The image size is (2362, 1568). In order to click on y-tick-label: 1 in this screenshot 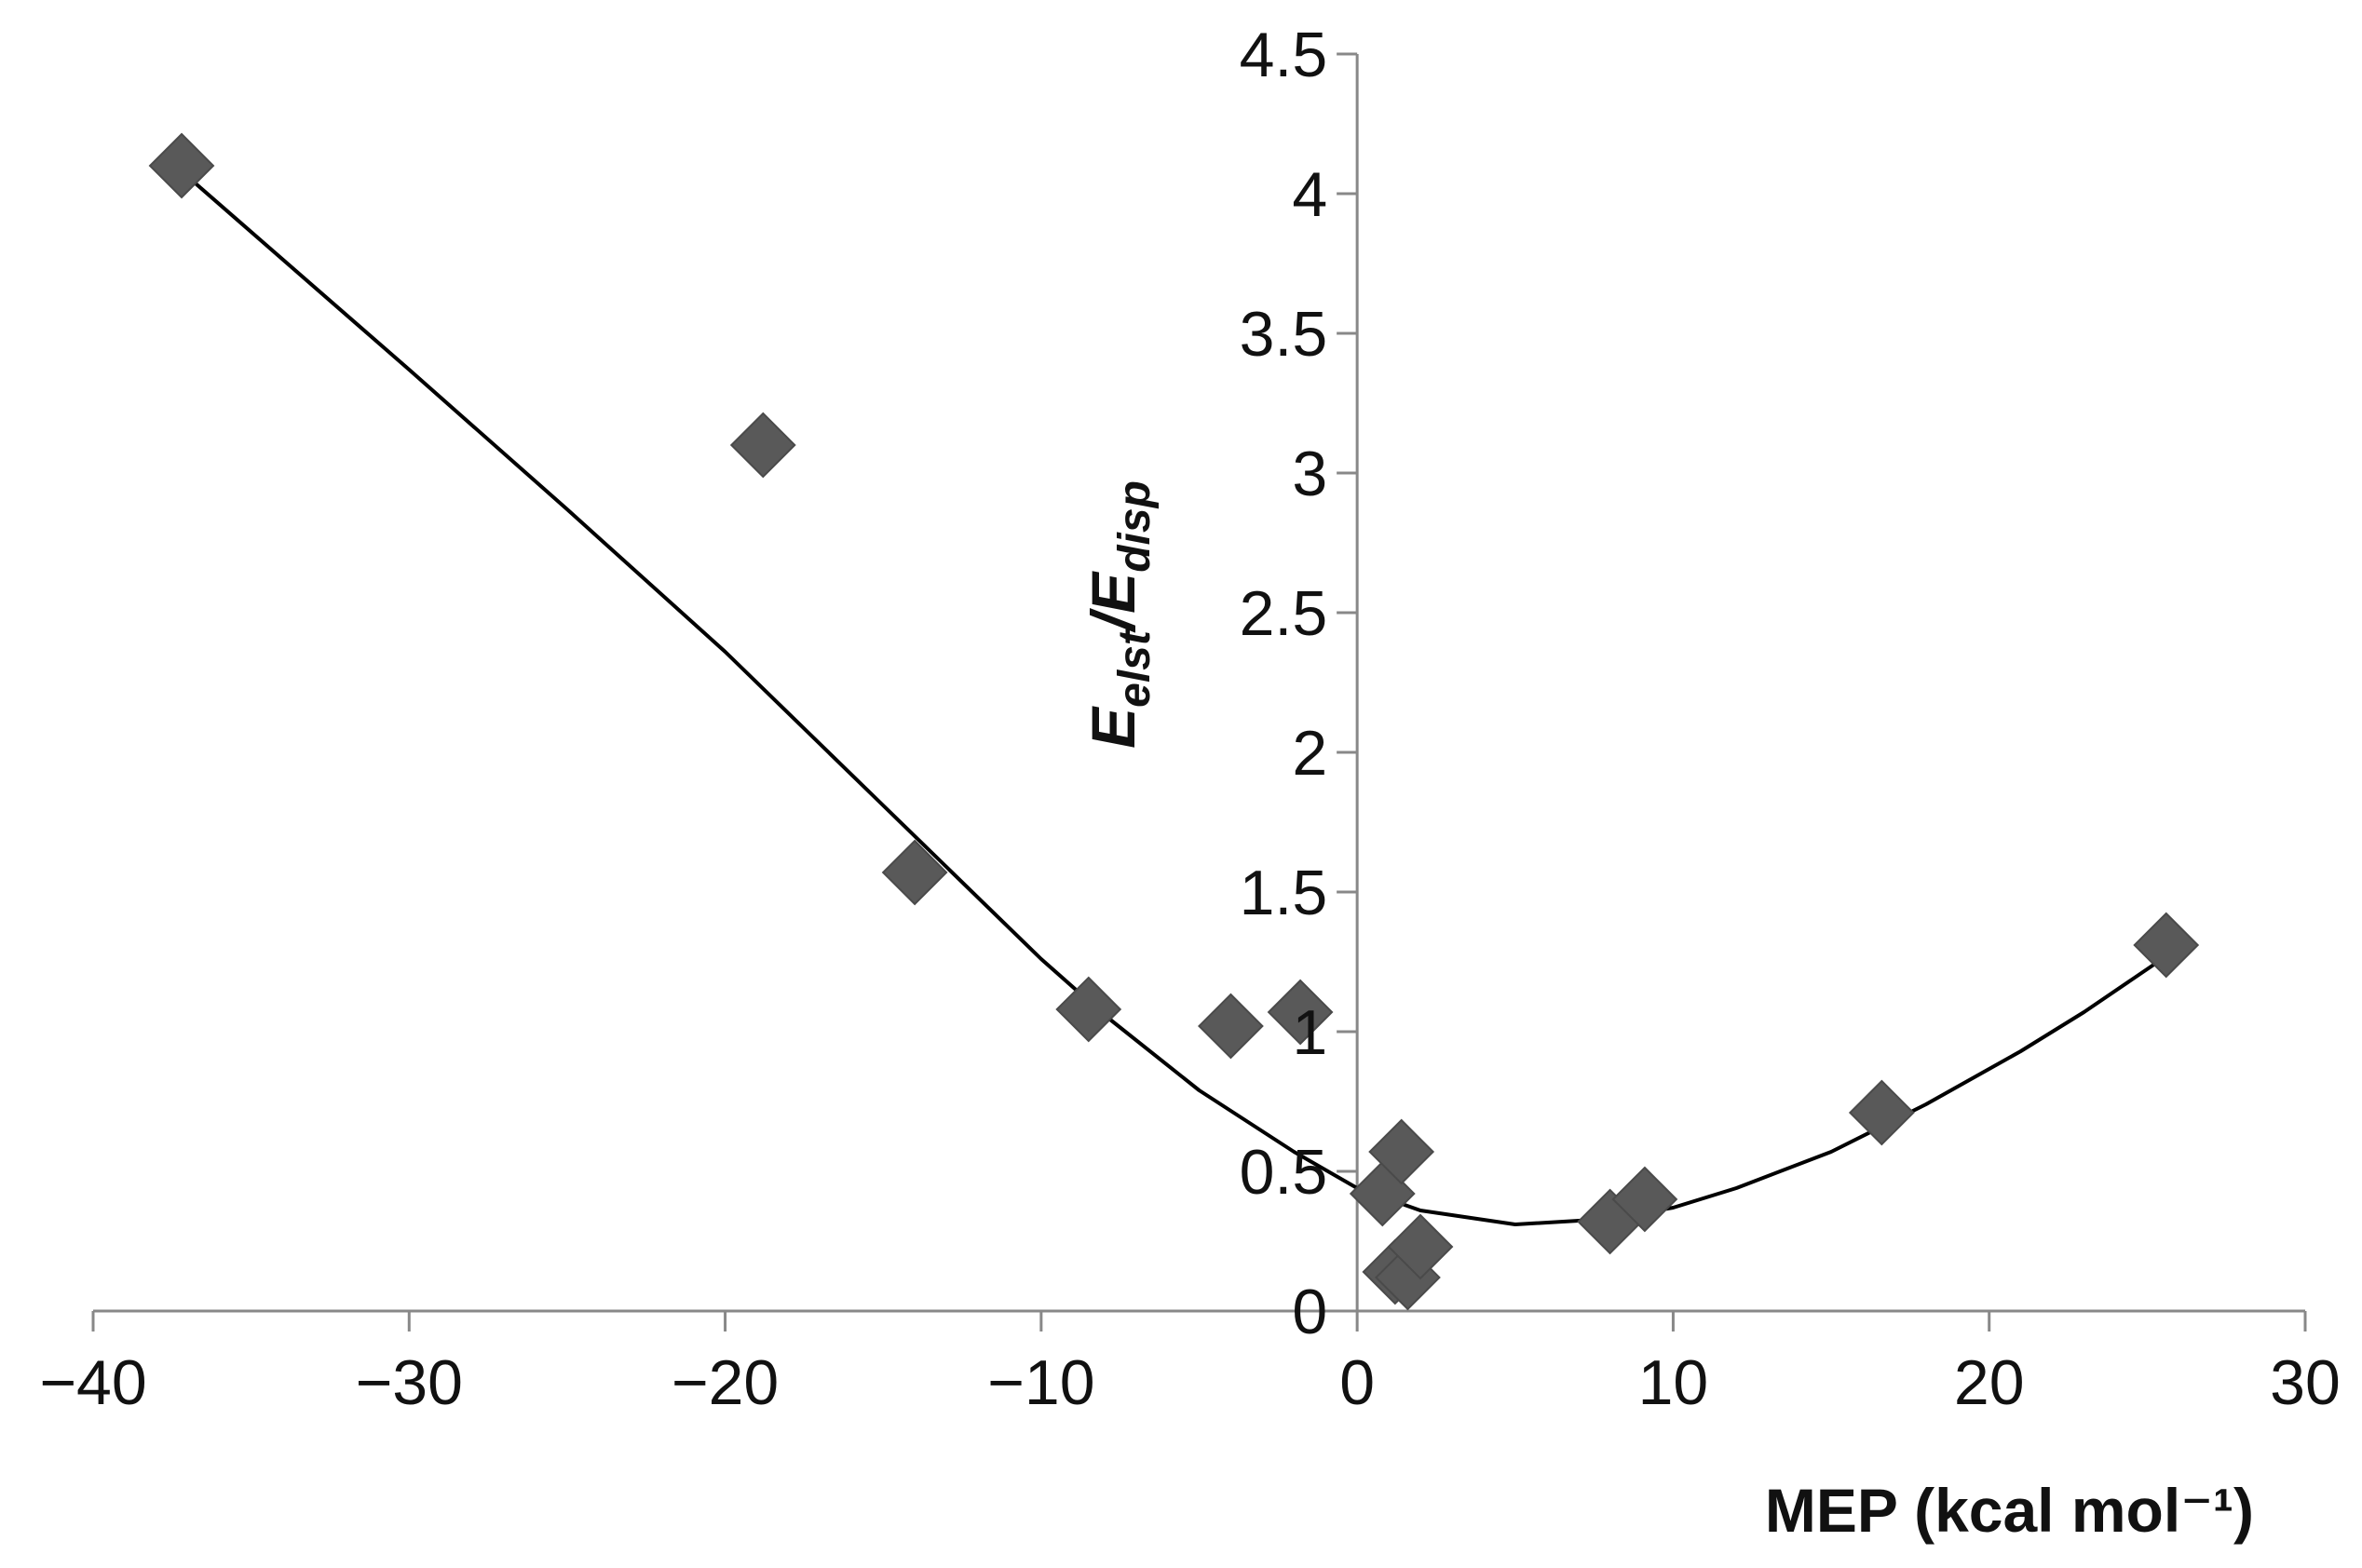, I will do `click(1309, 1032)`.